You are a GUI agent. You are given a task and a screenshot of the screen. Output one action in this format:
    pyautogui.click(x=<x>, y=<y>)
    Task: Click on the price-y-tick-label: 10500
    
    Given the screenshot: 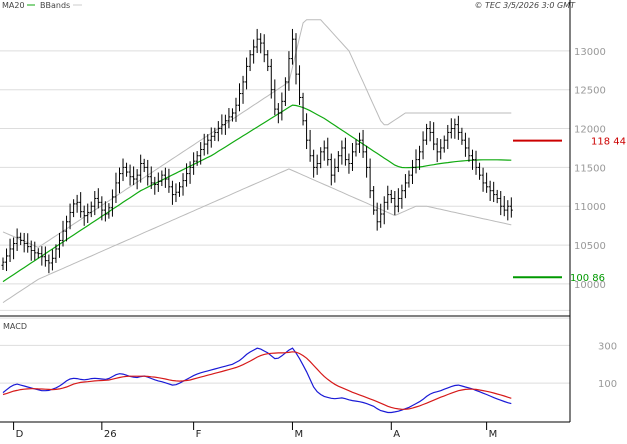 What is the action you would take?
    pyautogui.click(x=590, y=246)
    